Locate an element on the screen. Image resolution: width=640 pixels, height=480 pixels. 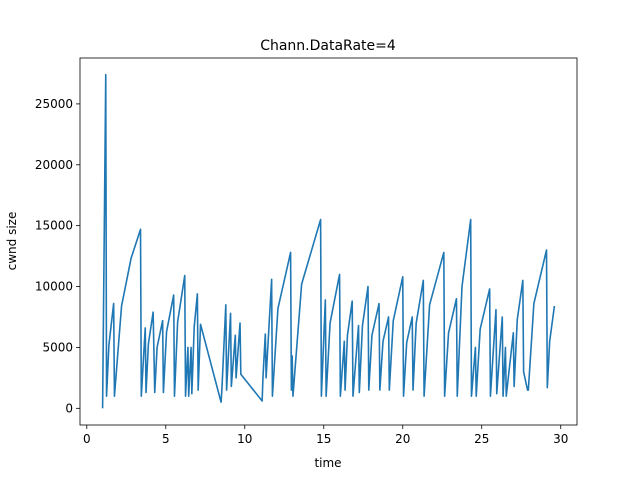
x-tick-label: 5 is located at coordinates (166, 439).